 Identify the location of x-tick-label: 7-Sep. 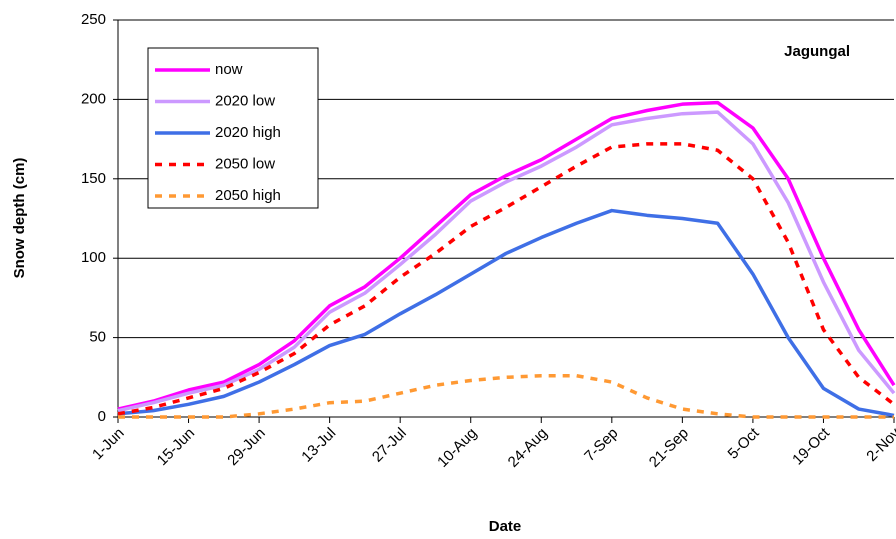
(601, 445).